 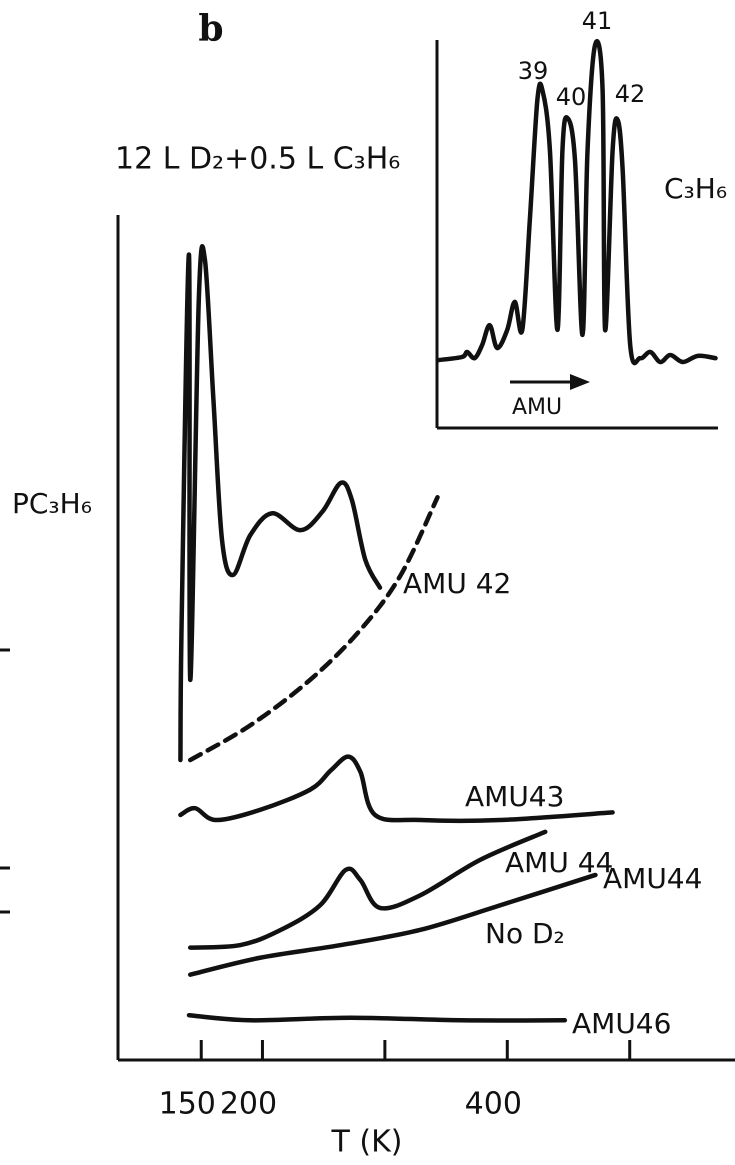 I want to click on x-tick-label: 400, so click(x=493, y=1104).